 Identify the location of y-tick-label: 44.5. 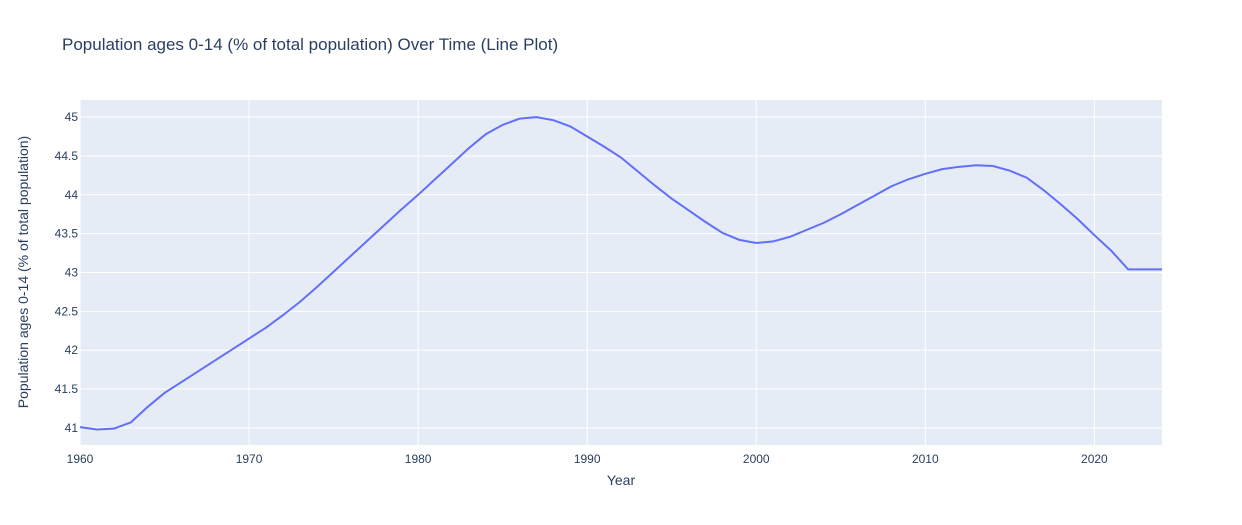
(67, 156).